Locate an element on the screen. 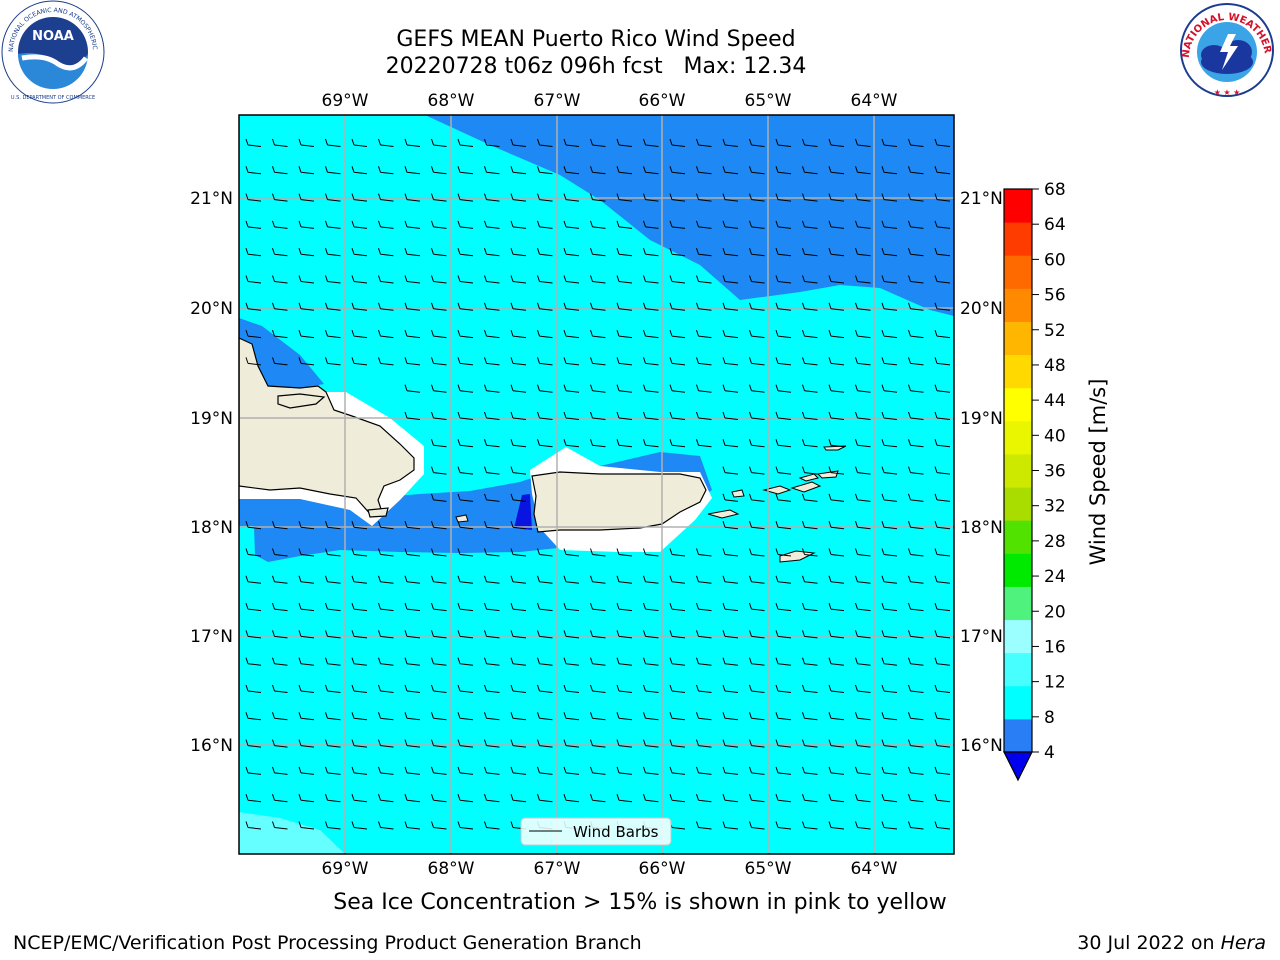 This screenshot has width=1280, height=960. top-lon-labels: 69°W 68°W 67°W 66°W 65°W 64°W is located at coordinates (610, 101).